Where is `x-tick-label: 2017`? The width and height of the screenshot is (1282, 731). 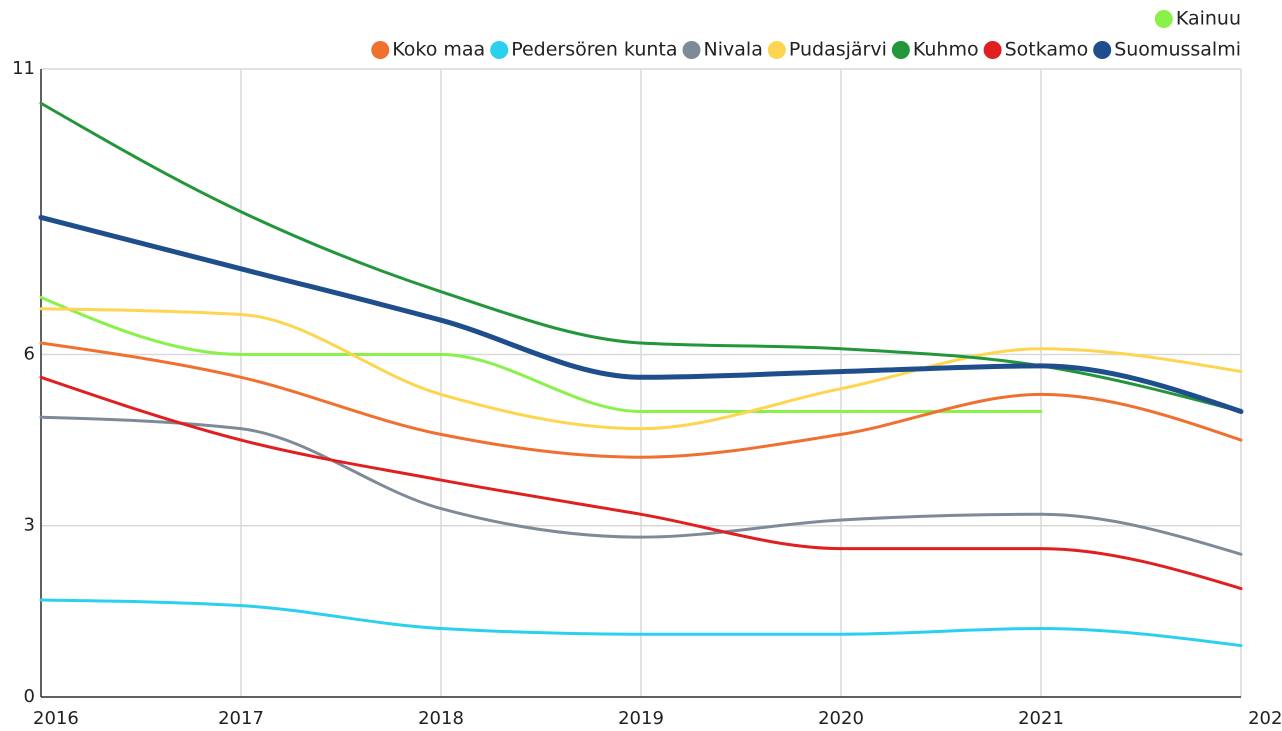 x-tick-label: 2017 is located at coordinates (241, 718).